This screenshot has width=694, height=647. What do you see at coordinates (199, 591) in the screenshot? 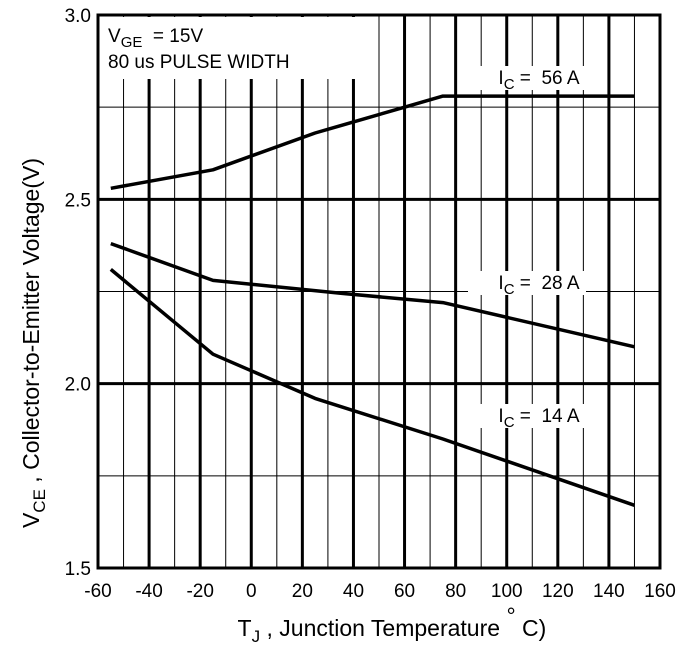
I see `x-tick-label: -20` at bounding box center [199, 591].